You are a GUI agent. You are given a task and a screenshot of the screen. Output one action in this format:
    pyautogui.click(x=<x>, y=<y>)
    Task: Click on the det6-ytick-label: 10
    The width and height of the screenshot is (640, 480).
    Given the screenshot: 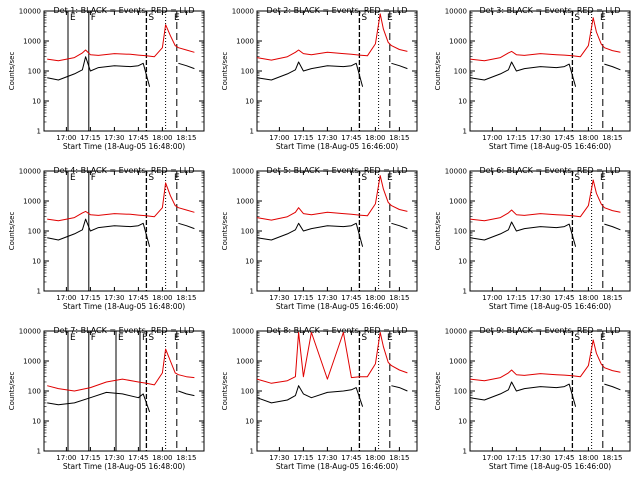 What is the action you would take?
    pyautogui.click(x=462, y=262)
    